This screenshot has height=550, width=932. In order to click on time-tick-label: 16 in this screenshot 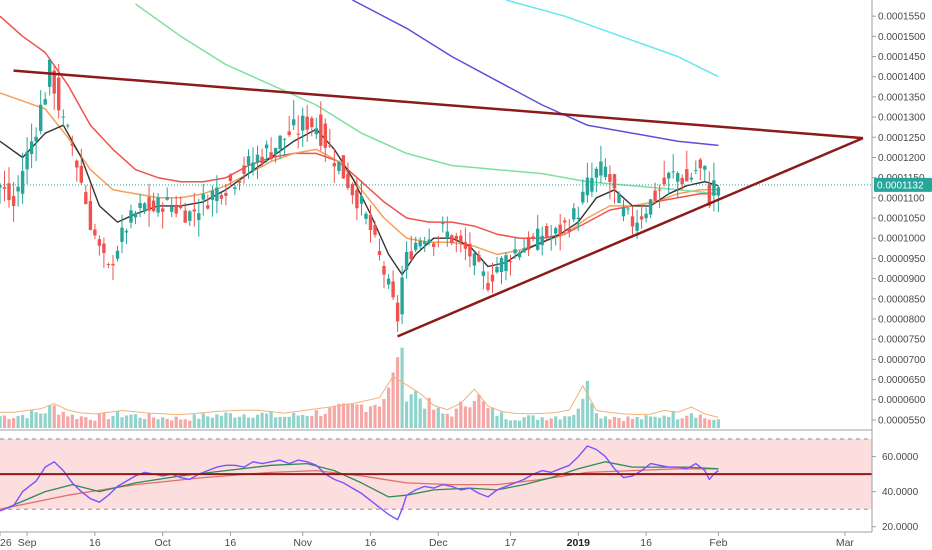, I will do `click(371, 543)`.